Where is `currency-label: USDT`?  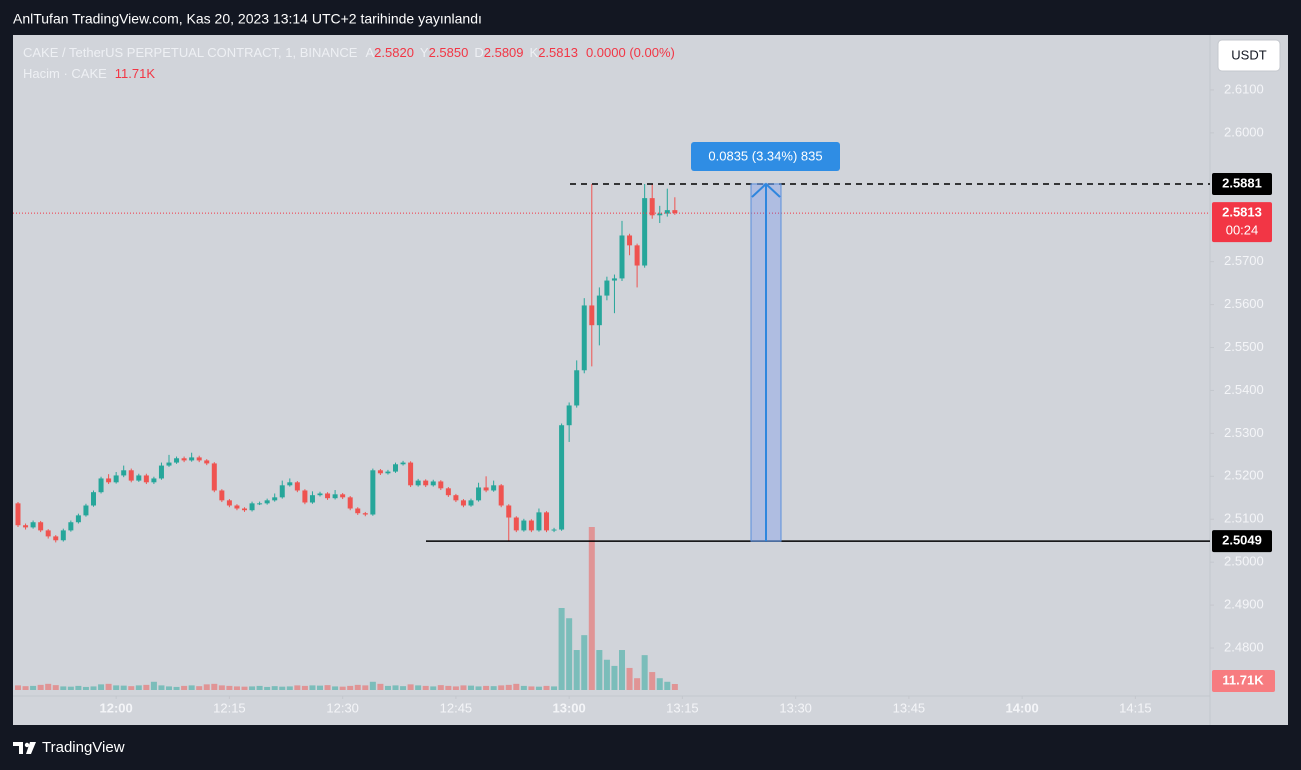
currency-label: USDT is located at coordinates (1248, 54).